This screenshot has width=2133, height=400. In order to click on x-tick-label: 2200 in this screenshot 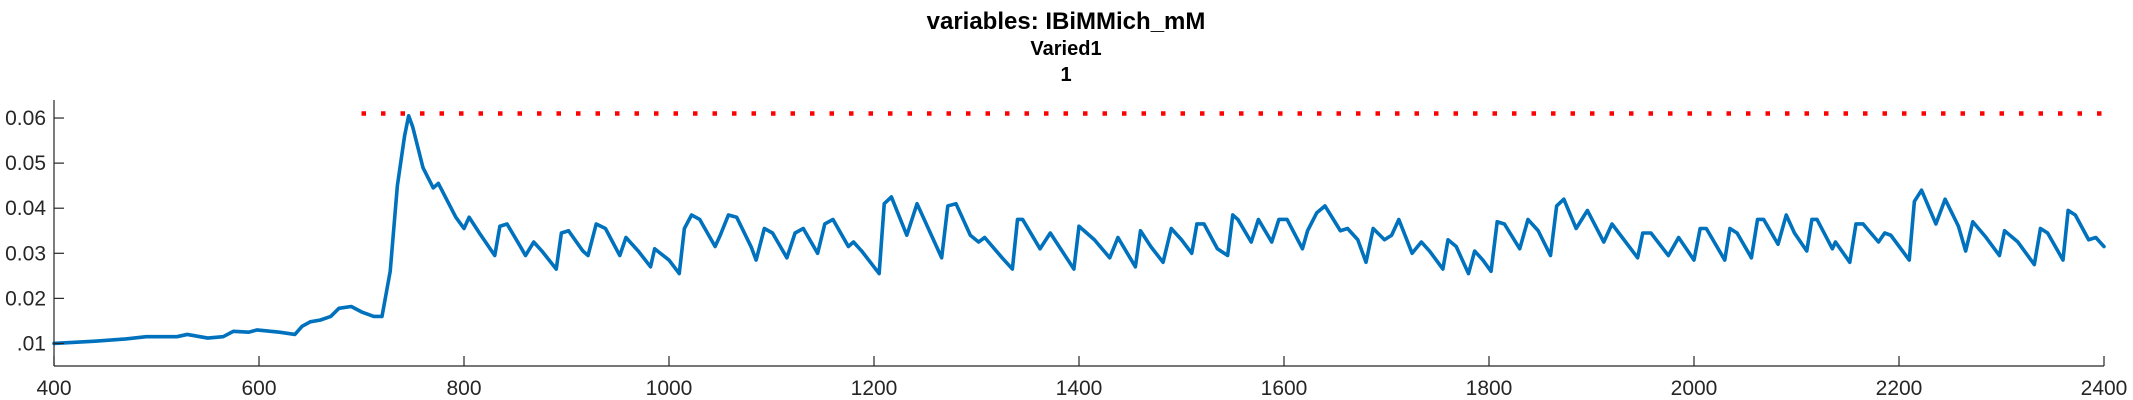, I will do `click(1899, 388)`.